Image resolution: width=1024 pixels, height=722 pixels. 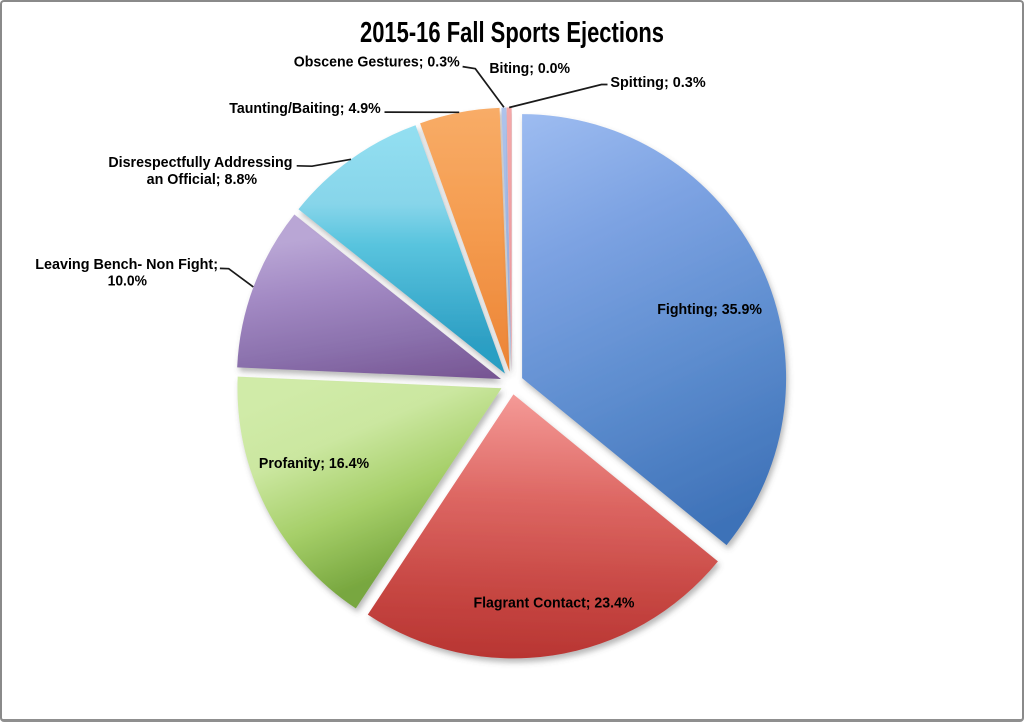 I want to click on svg-text: Fighting; 35.9%, so click(x=709, y=309).